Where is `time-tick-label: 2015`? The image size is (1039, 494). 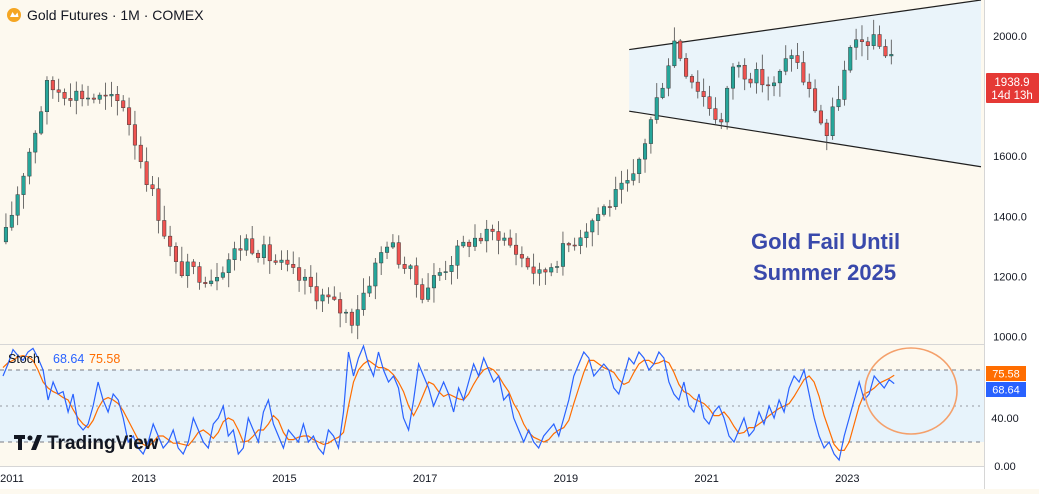 time-tick-label: 2015 is located at coordinates (284, 479).